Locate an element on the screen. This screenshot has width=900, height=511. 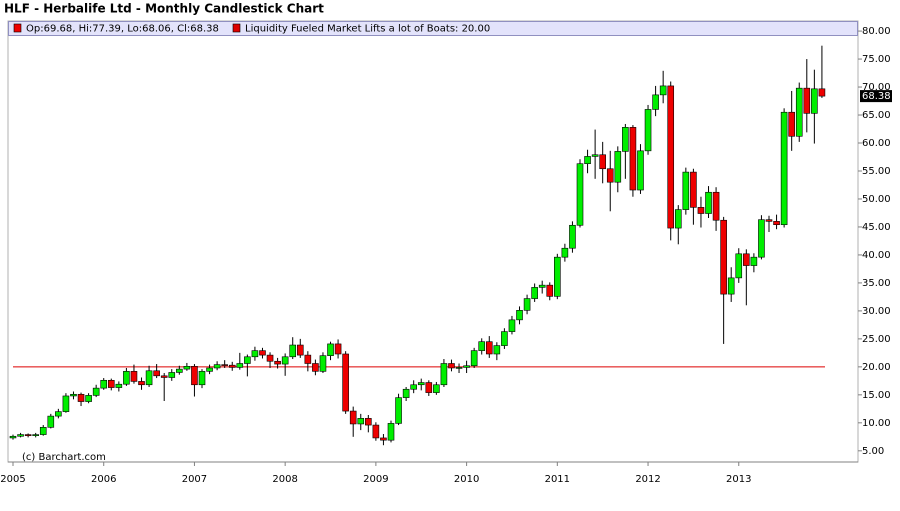
x-tick-label: 2012 is located at coordinates (647, 479).